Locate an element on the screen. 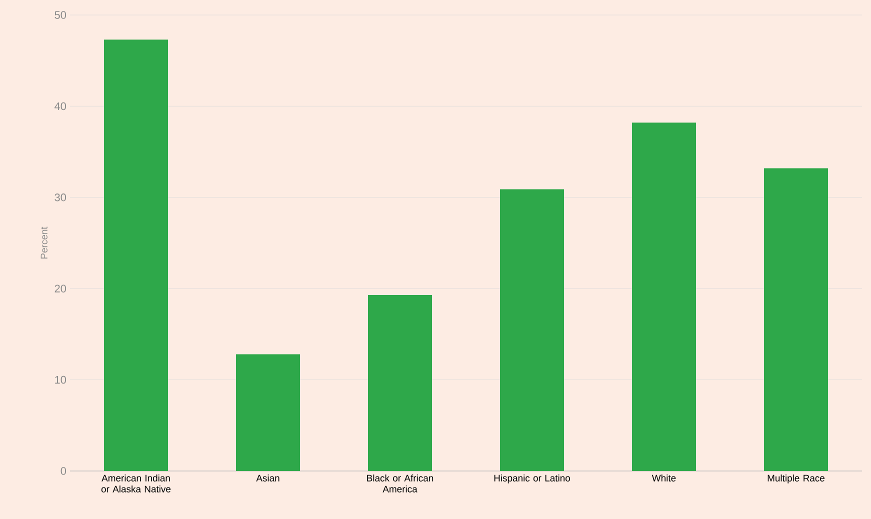 This screenshot has width=871, height=519. y-tick-label: 30 is located at coordinates (60, 198).